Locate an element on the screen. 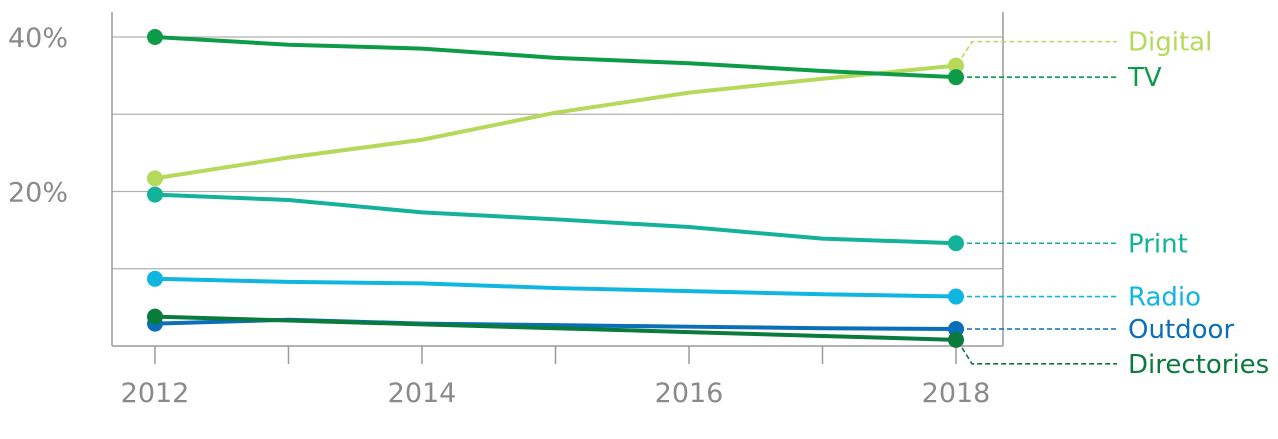  x-tick-label: 2014 is located at coordinates (422, 393).